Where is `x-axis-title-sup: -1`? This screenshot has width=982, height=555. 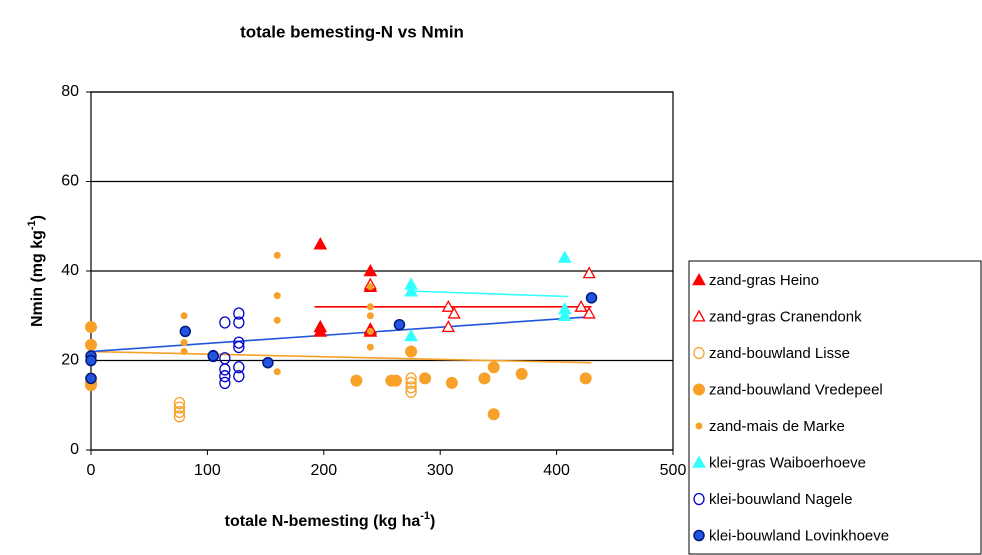 x-axis-title-sup: -1 is located at coordinates (425, 516).